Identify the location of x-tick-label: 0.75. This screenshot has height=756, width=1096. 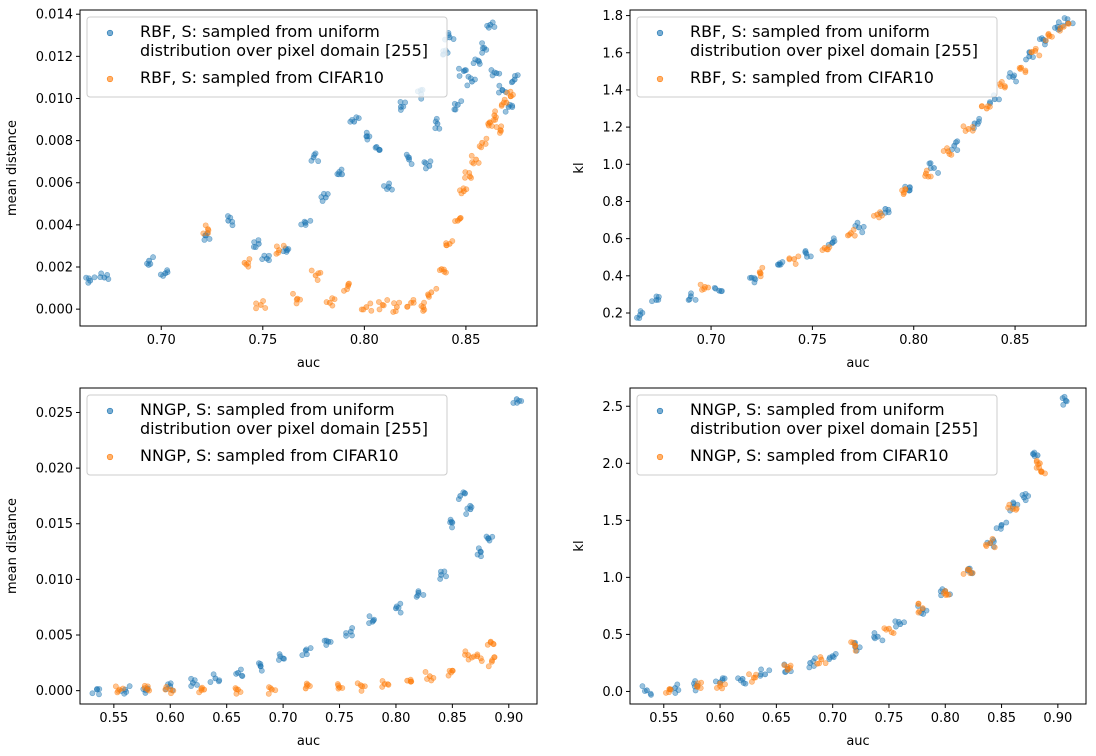
(339, 718).